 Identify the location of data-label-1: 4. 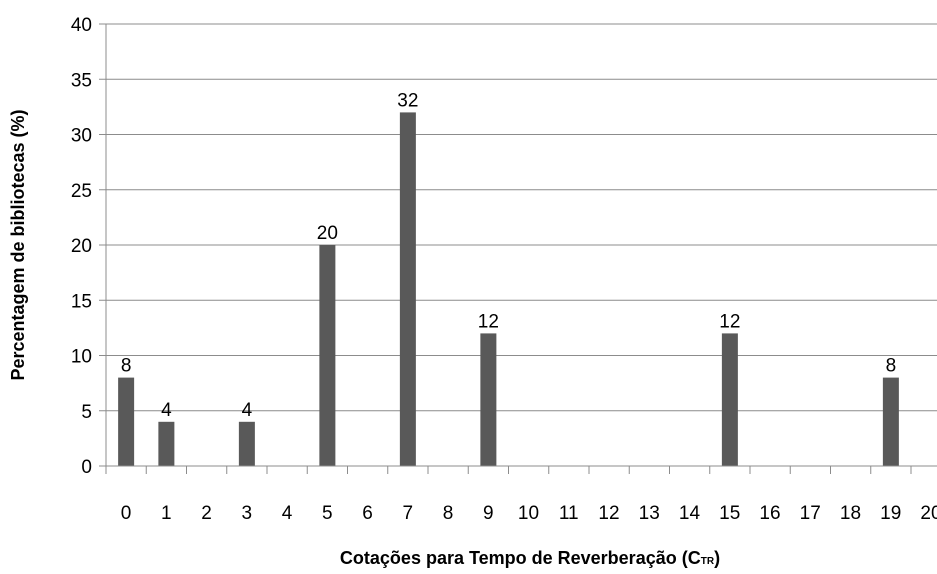
(166, 410).